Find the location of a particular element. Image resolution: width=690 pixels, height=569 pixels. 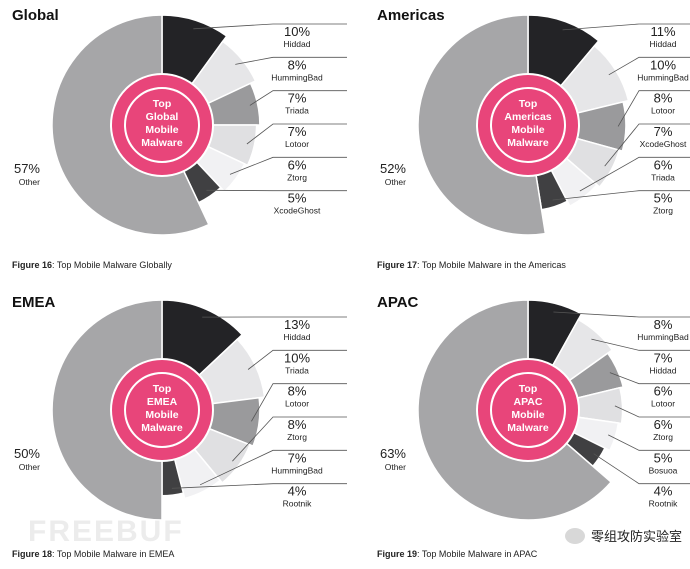

center-text-line-2: APAC is located at coordinates (528, 402).